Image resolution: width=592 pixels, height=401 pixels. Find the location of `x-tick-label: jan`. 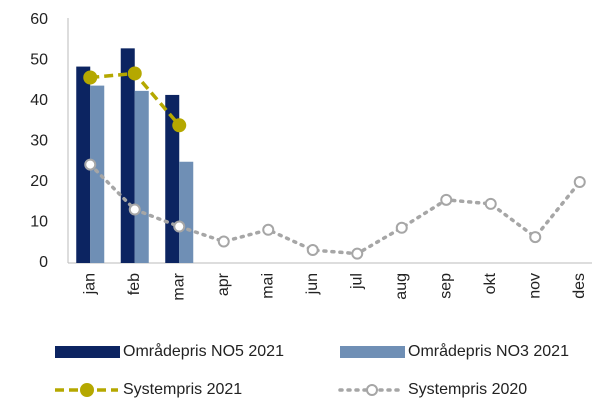

x-tick-label: jan is located at coordinates (89, 284).